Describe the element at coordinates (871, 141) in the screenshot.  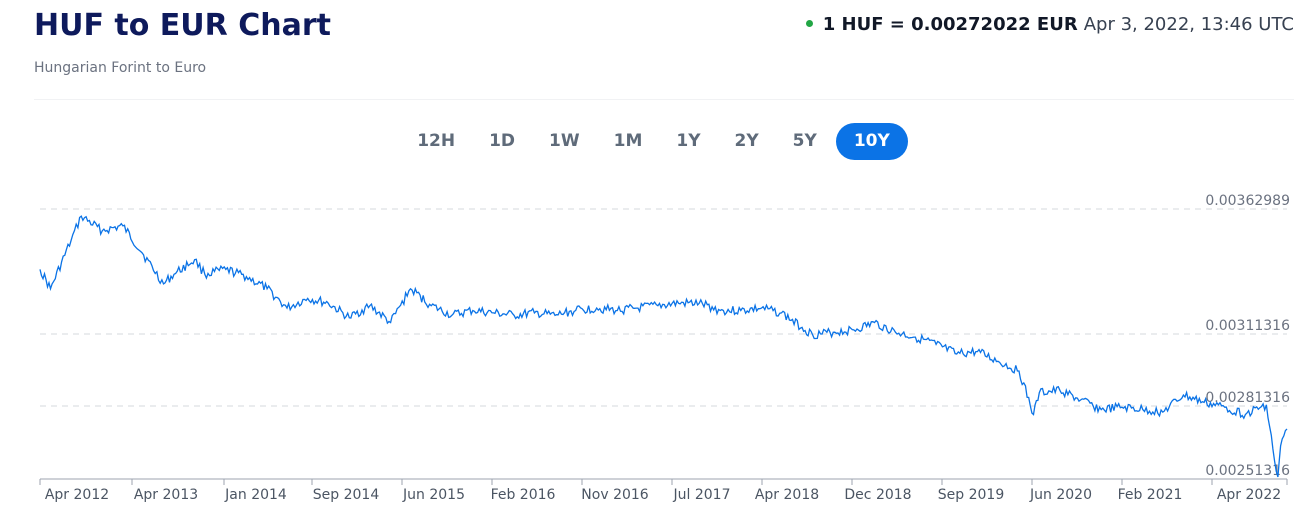
I see `range-button-10y: 10Y` at that location.